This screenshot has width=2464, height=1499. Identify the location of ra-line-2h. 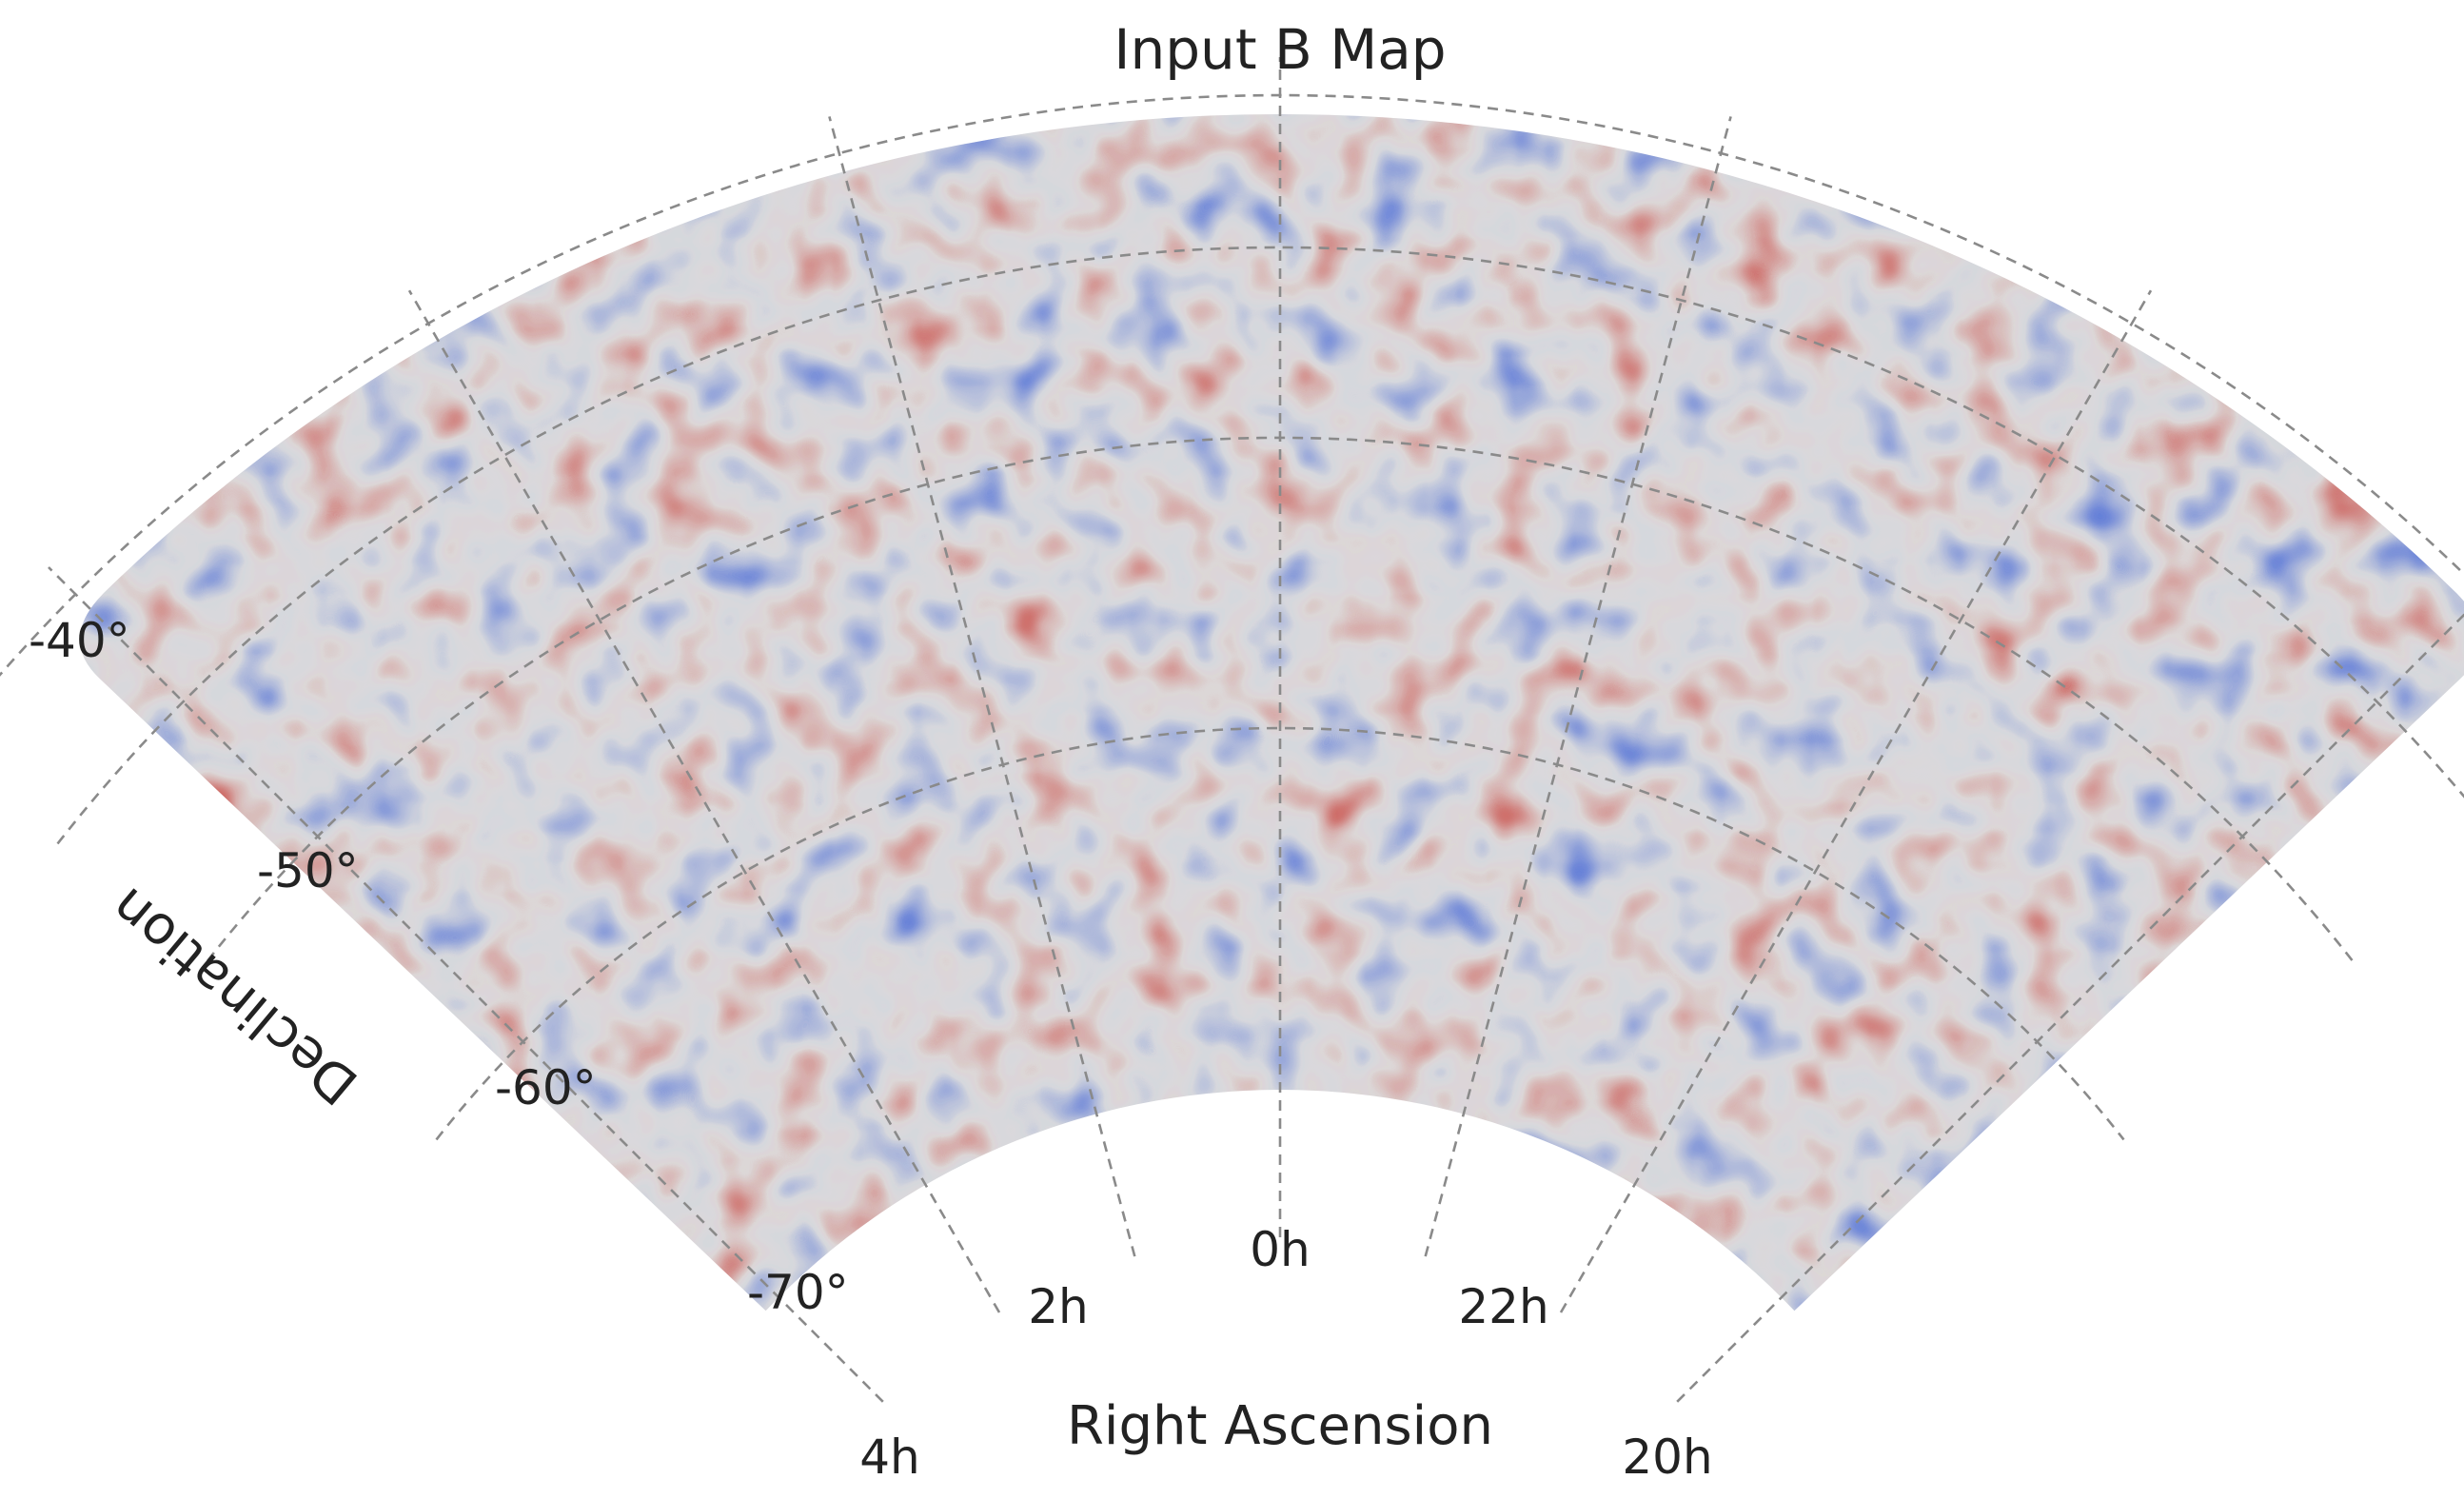
(982, 686).